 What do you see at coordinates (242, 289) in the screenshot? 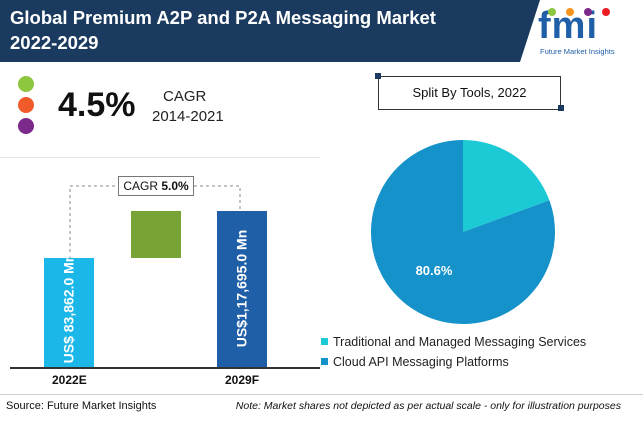
I see `bar-2029` at bounding box center [242, 289].